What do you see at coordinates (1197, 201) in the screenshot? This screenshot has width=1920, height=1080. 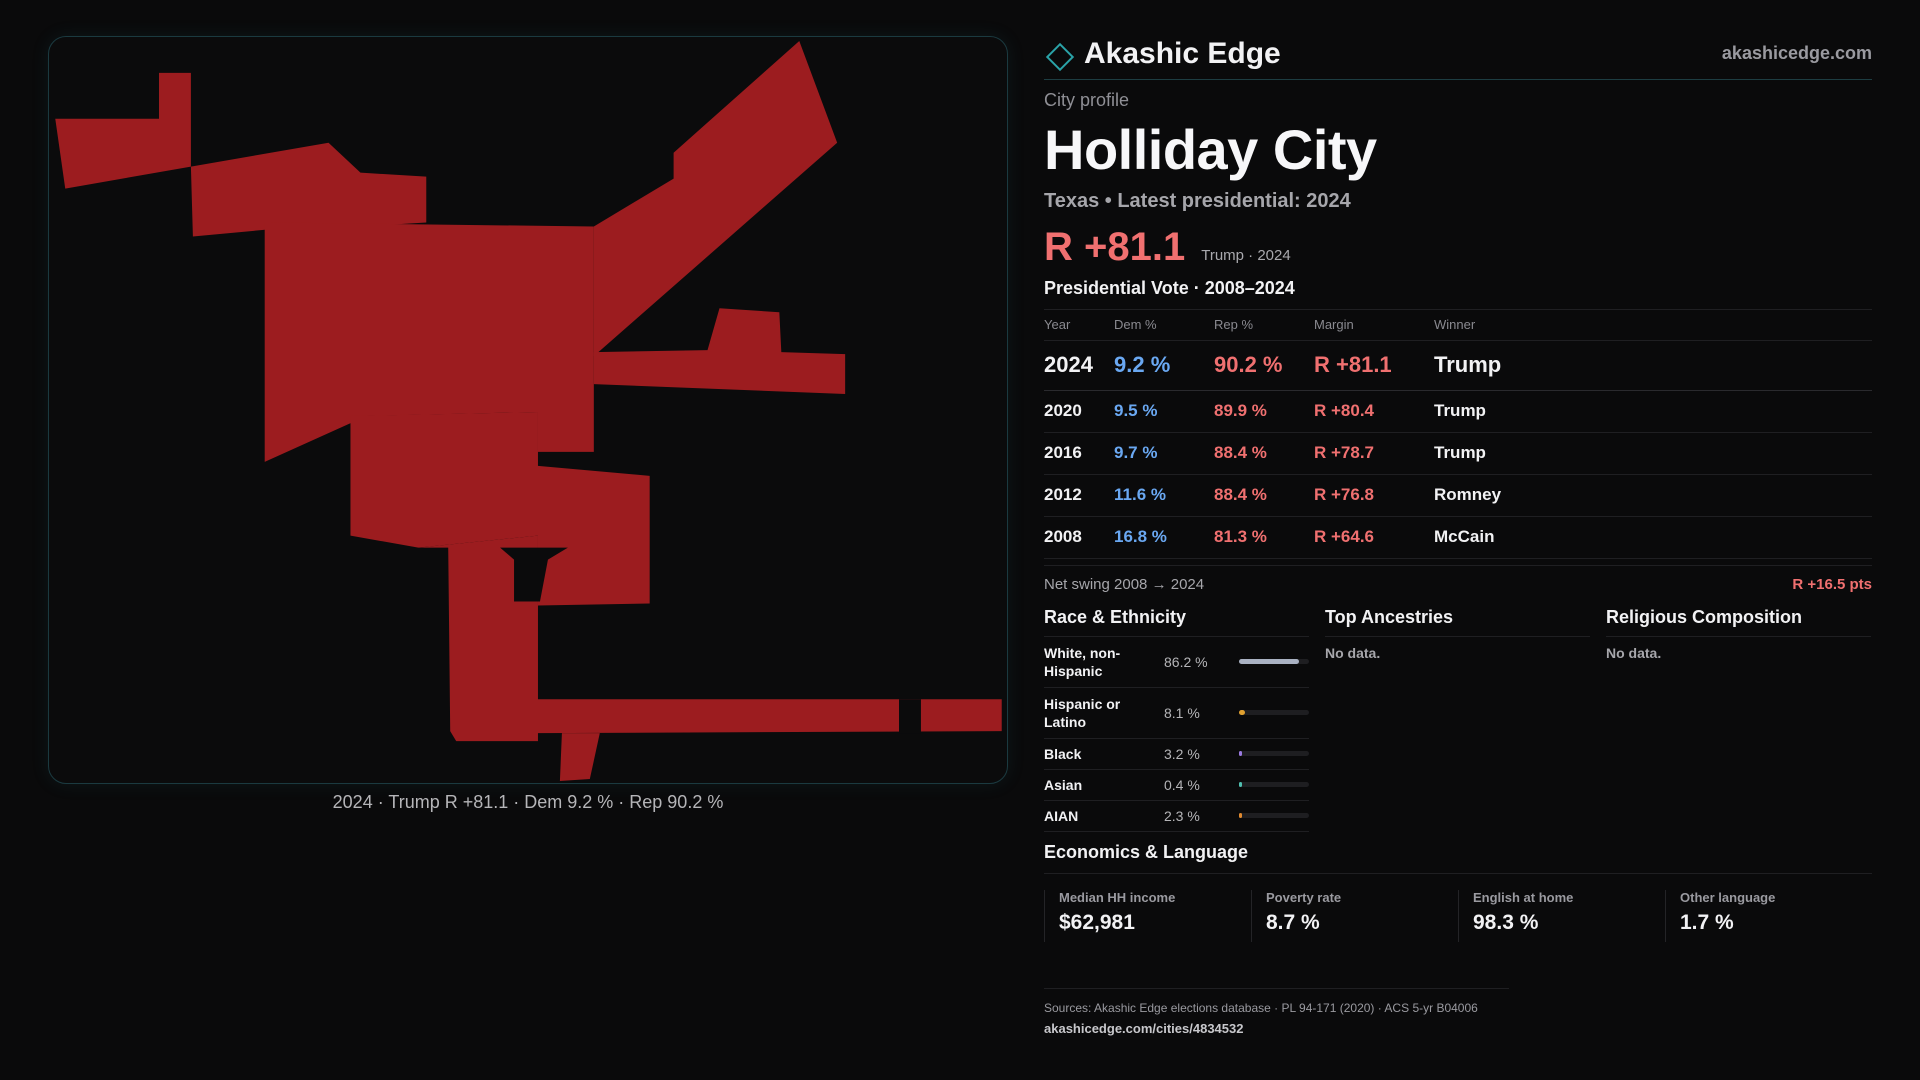 I see `page-subtitle: Texas • Latest presidential: 2024` at bounding box center [1197, 201].